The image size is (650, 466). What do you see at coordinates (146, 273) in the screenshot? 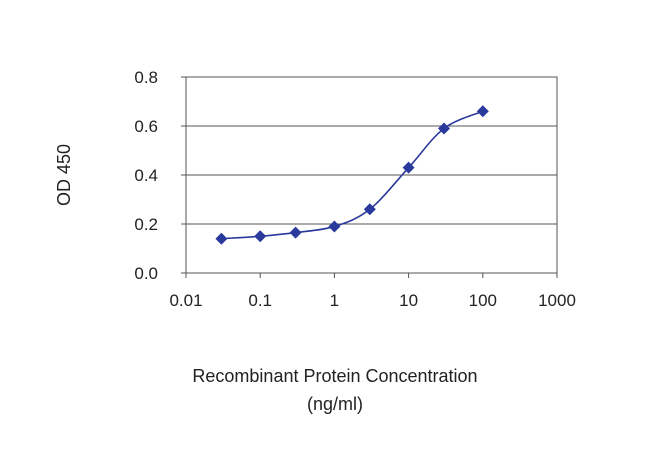
I see `y-tick-label: 0.0` at bounding box center [146, 273].